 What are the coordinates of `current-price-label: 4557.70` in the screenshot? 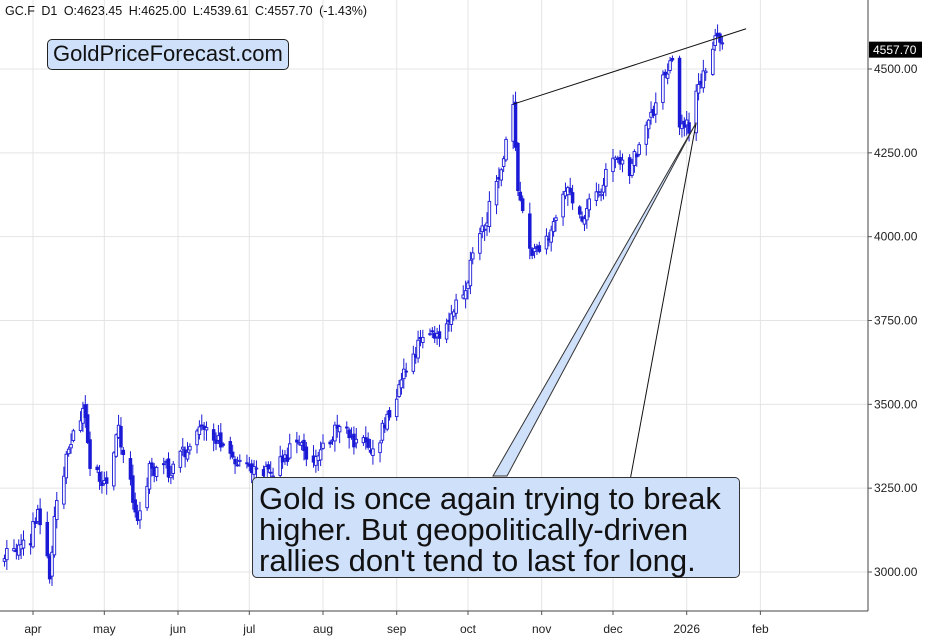 It's located at (895, 50).